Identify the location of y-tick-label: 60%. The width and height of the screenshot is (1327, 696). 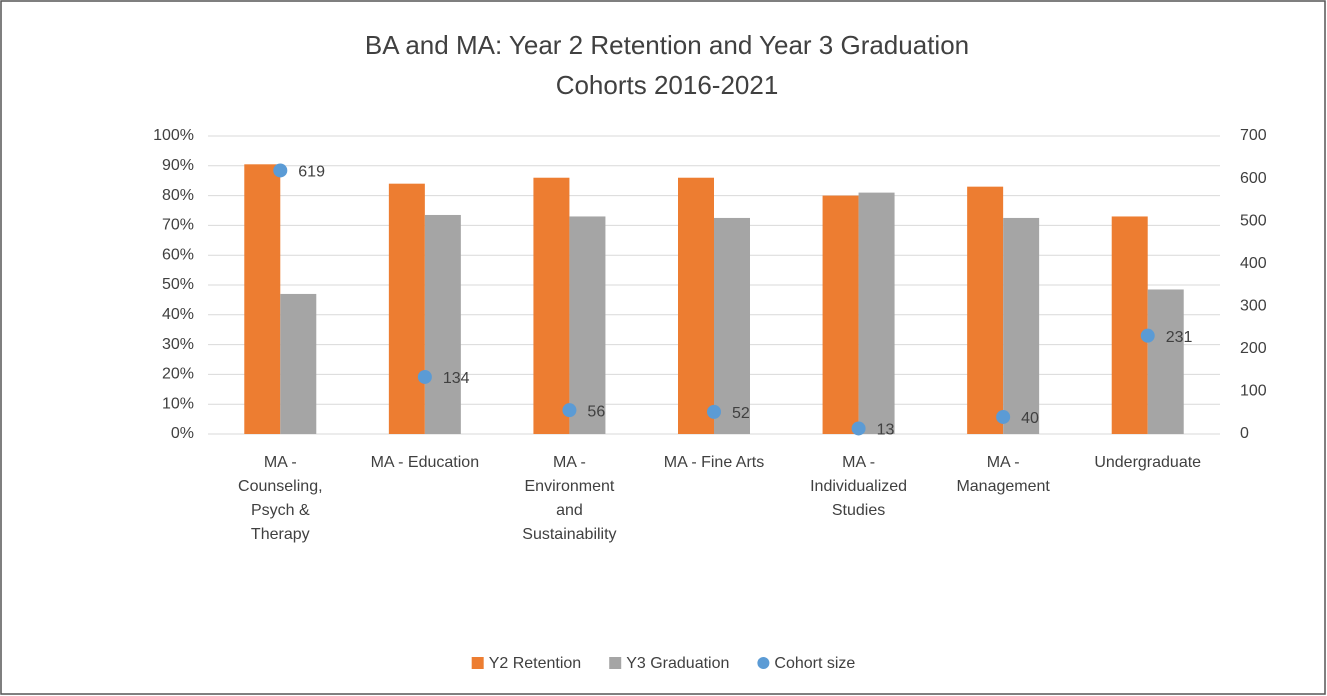
(178, 254).